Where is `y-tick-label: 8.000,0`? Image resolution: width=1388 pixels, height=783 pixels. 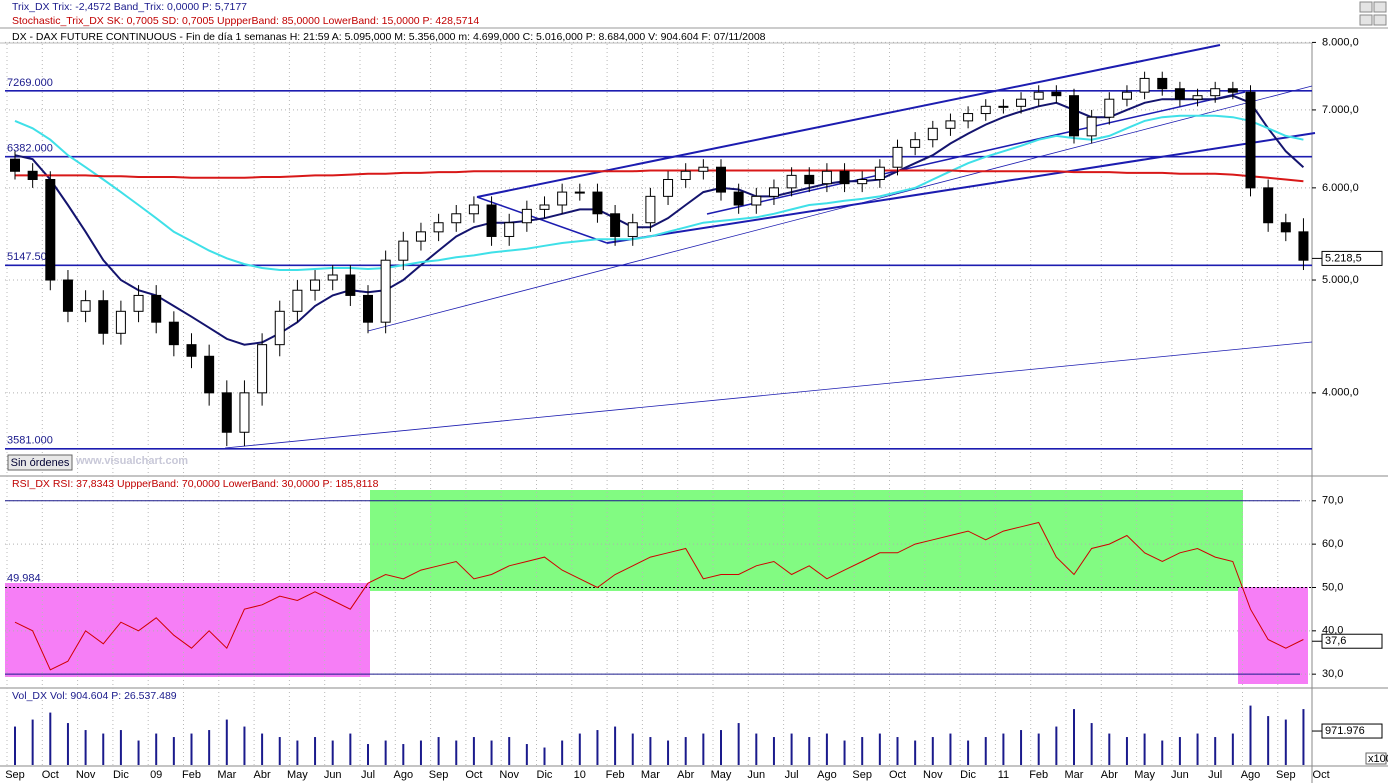
y-tick-label: 8.000,0 is located at coordinates (1340, 42).